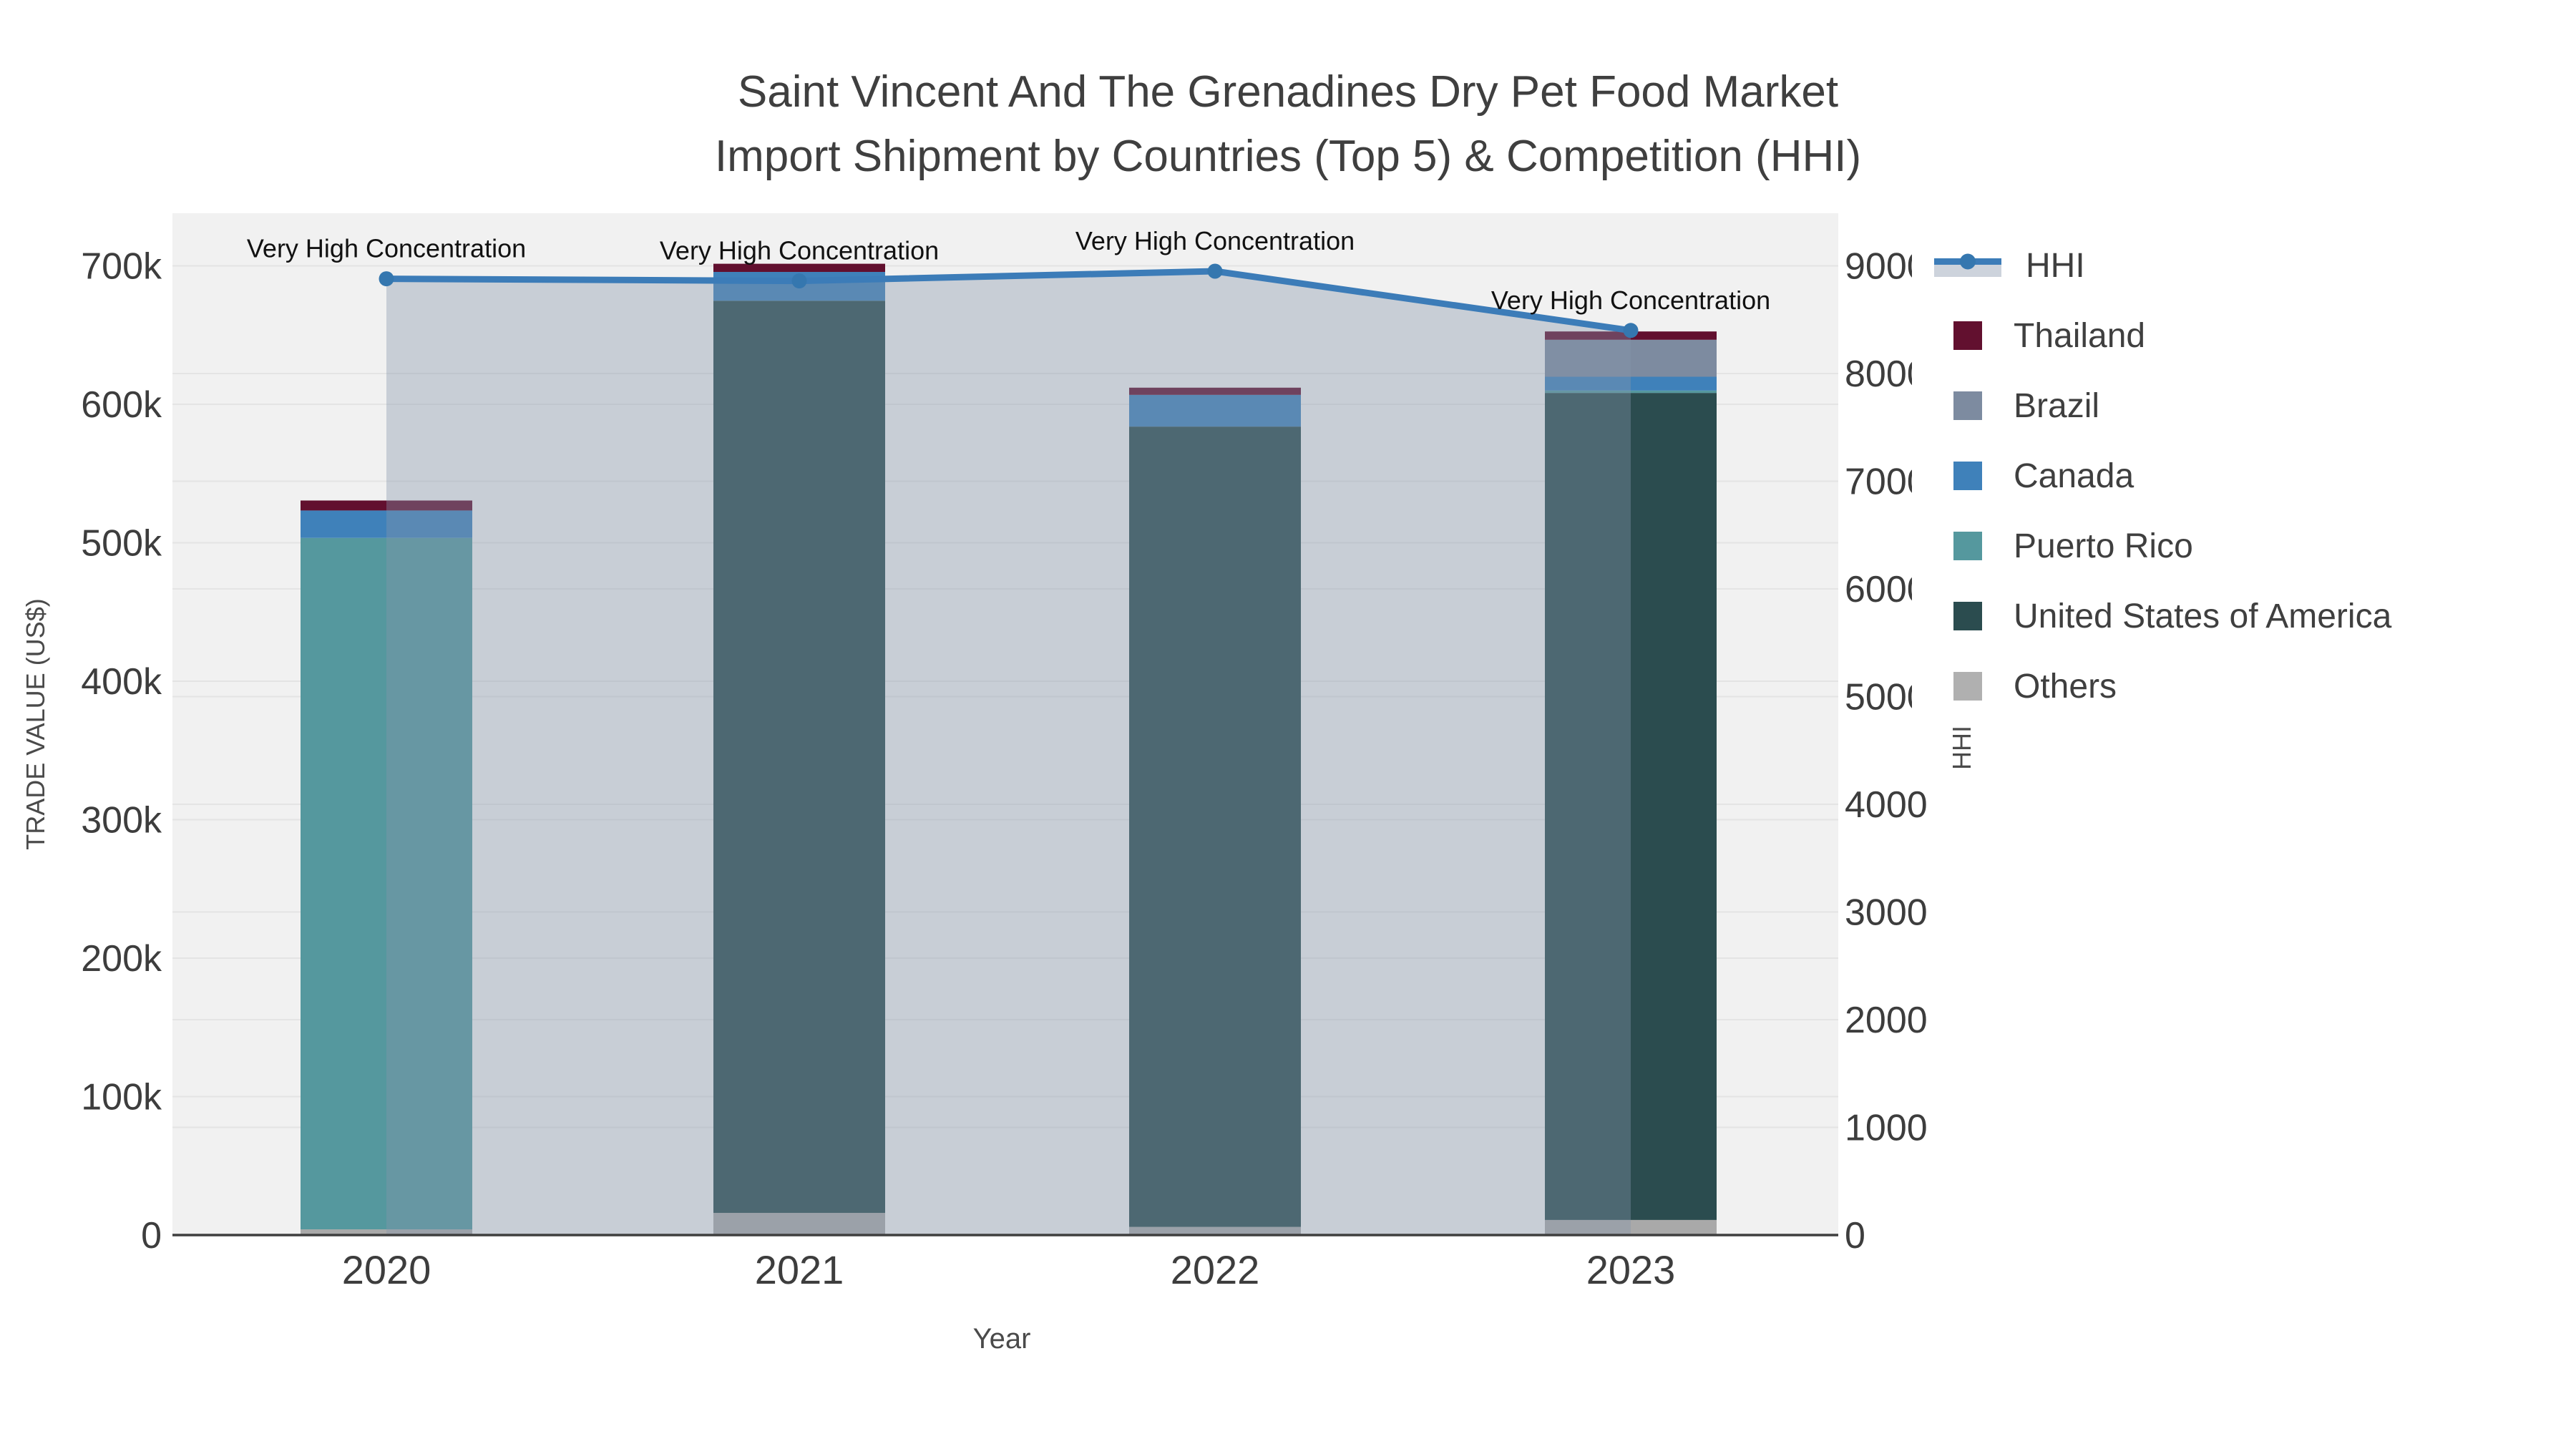 This screenshot has width=2576, height=1449. Describe the element at coordinates (35, 723) in the screenshot. I see `y-left-axis-title: TRADE VALUE (US$)` at that location.